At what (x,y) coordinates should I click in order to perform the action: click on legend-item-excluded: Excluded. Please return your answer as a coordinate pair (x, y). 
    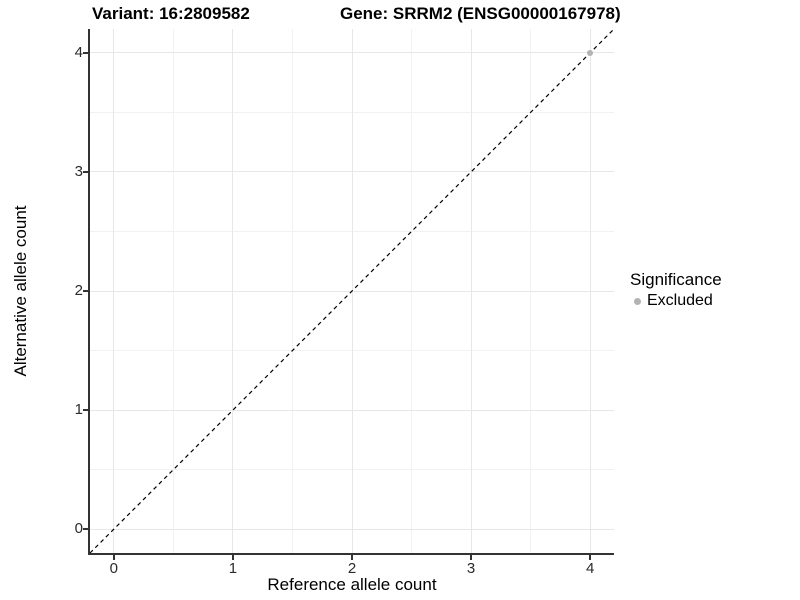
    Looking at the image, I should click on (678, 301).